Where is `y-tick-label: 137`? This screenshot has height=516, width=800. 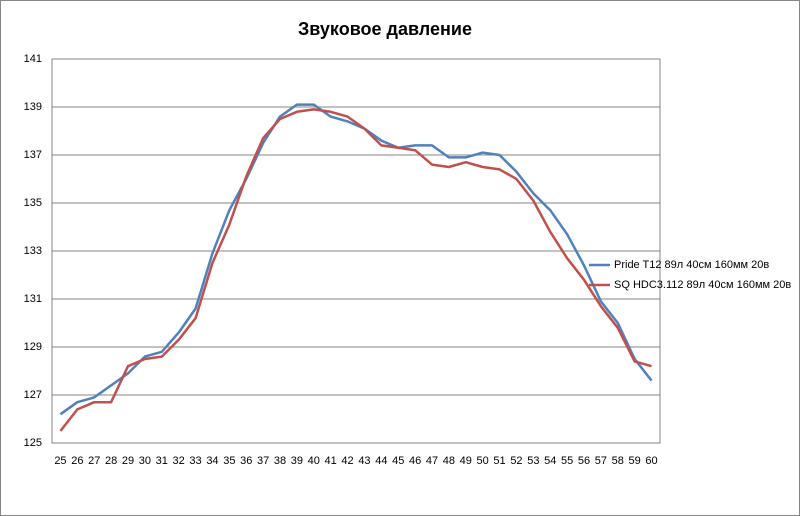
y-tick-label: 137 is located at coordinates (33, 155).